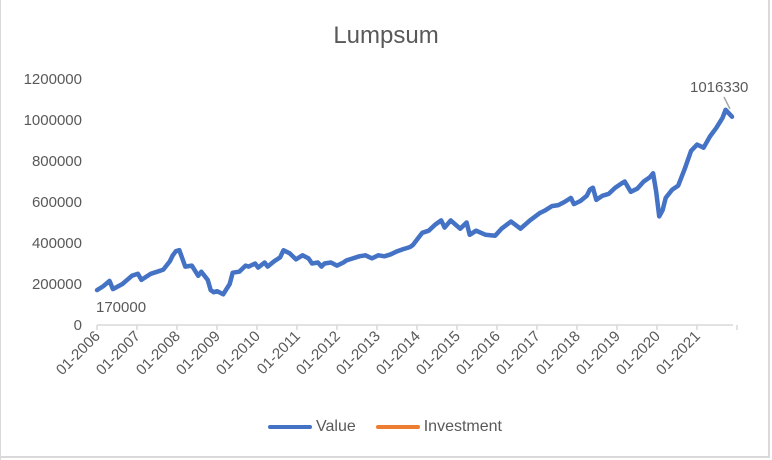  What do you see at coordinates (57, 284) in the screenshot?
I see `y-tick-label: 200000` at bounding box center [57, 284].